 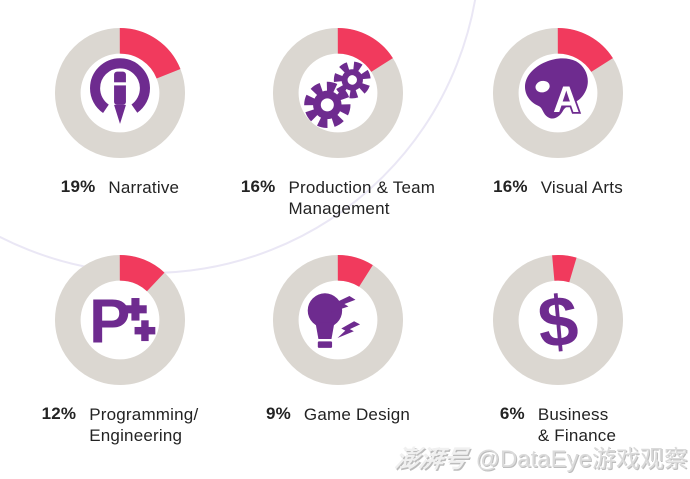 What do you see at coordinates (581, 187) in the screenshot?
I see `category-label: Visual Arts` at bounding box center [581, 187].